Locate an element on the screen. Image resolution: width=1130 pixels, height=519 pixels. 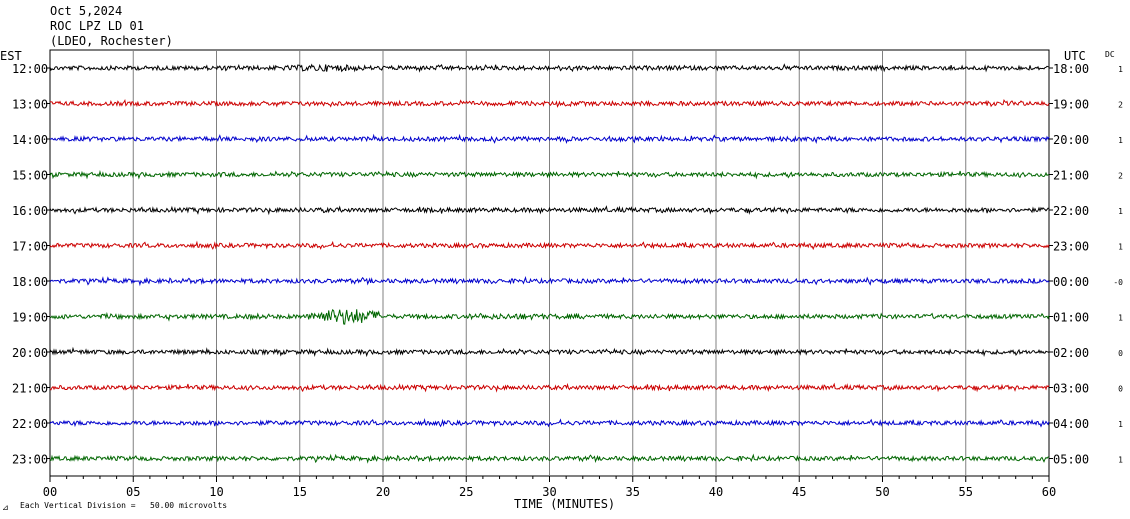
x-tick-label: 15 is located at coordinates (300, 492).